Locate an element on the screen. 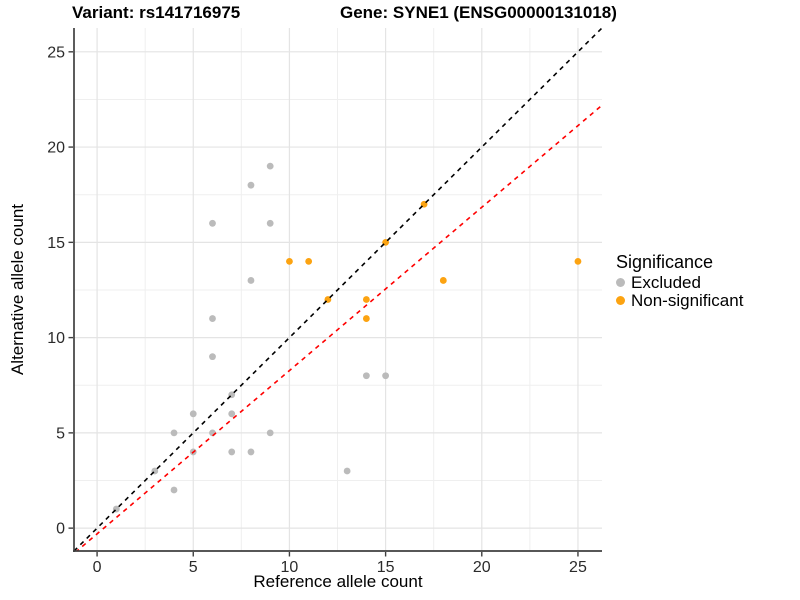  y-tick-label: 10 is located at coordinates (56, 338).